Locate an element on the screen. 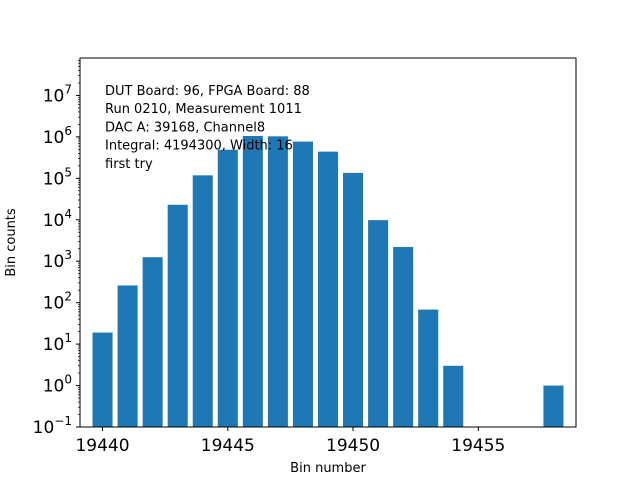 The height and width of the screenshot is (480, 640). annotation-line: DUT Board: 96, FPGA Board: 88 is located at coordinates (207, 91).